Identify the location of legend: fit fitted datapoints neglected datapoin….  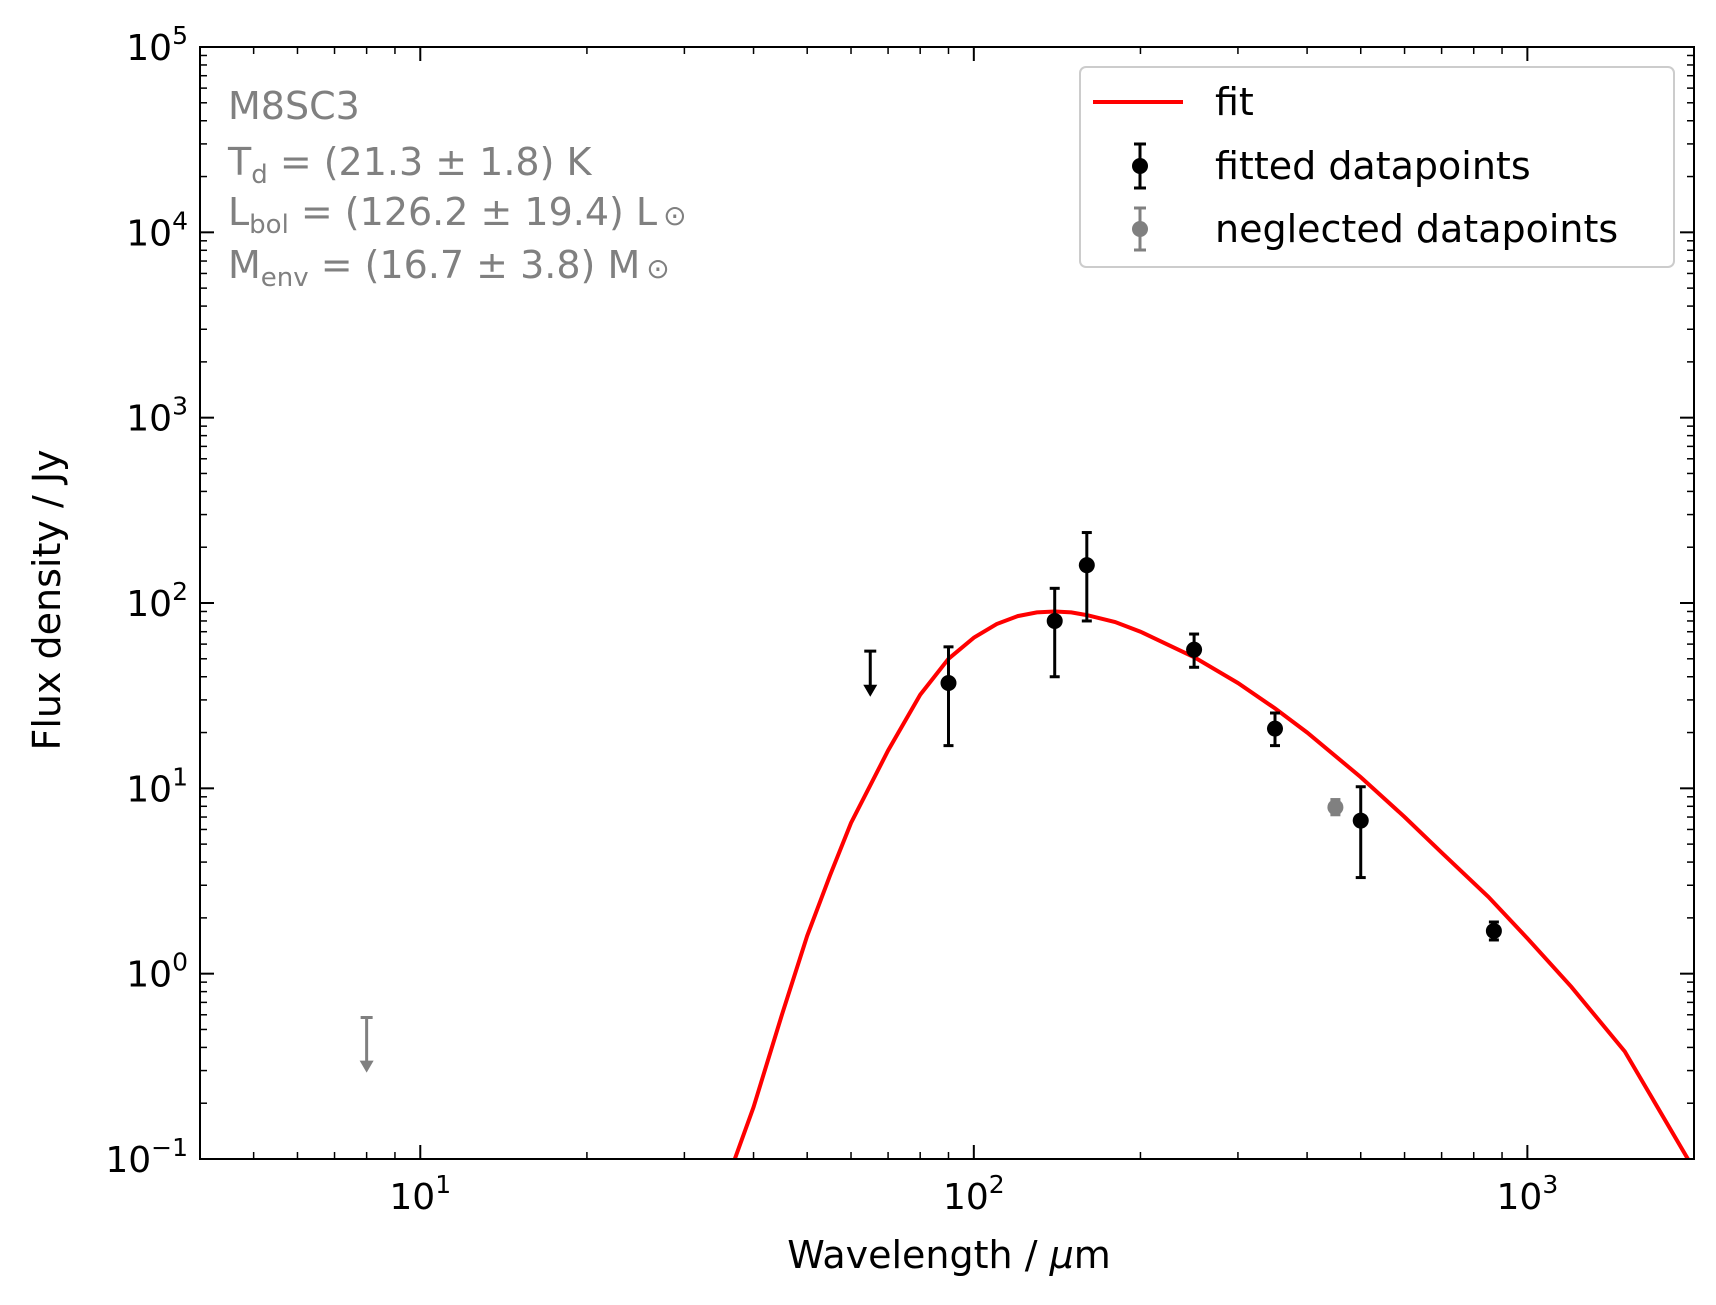
(1377, 167).